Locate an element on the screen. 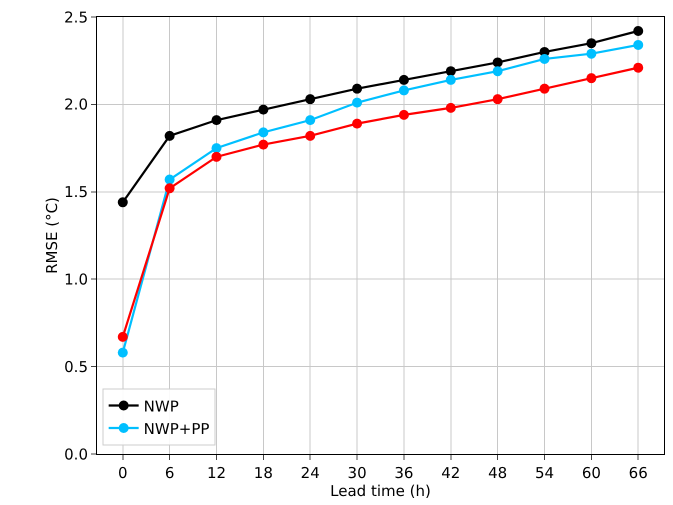 The image size is (673, 505). x-tick-label: 6 is located at coordinates (169, 473).